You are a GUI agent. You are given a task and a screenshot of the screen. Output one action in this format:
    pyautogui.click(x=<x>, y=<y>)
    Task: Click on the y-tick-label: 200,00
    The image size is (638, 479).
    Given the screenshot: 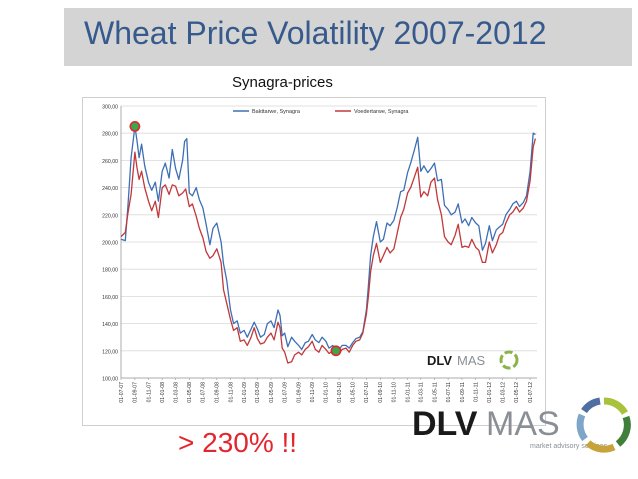 What is the action you would take?
    pyautogui.click(x=110, y=244)
    